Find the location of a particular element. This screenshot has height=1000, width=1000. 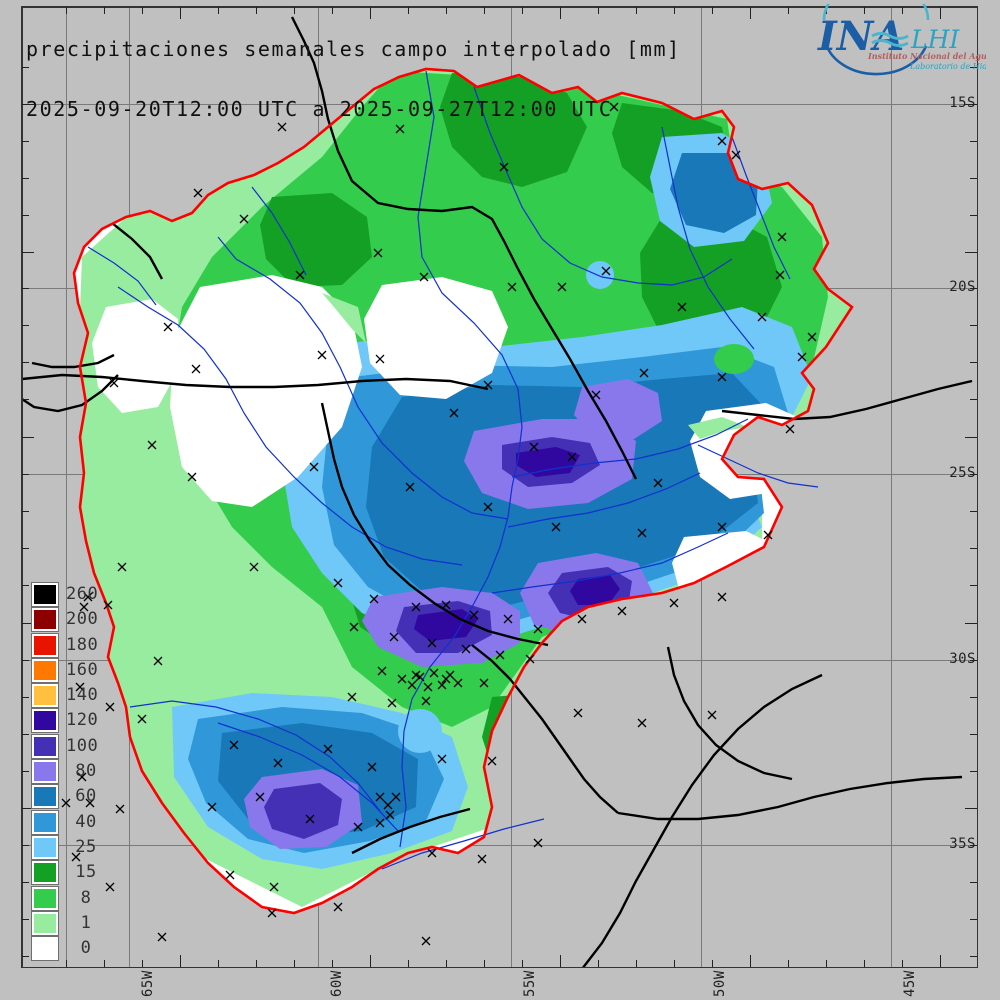

coastline-brazil is located at coordinates (847, 400).